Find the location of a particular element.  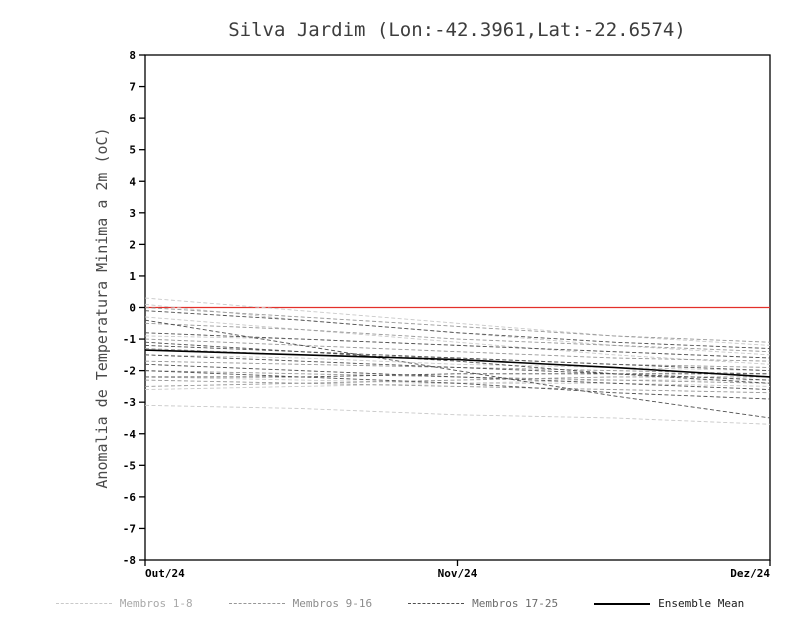

svg-text: 0 is located at coordinates (132, 308).